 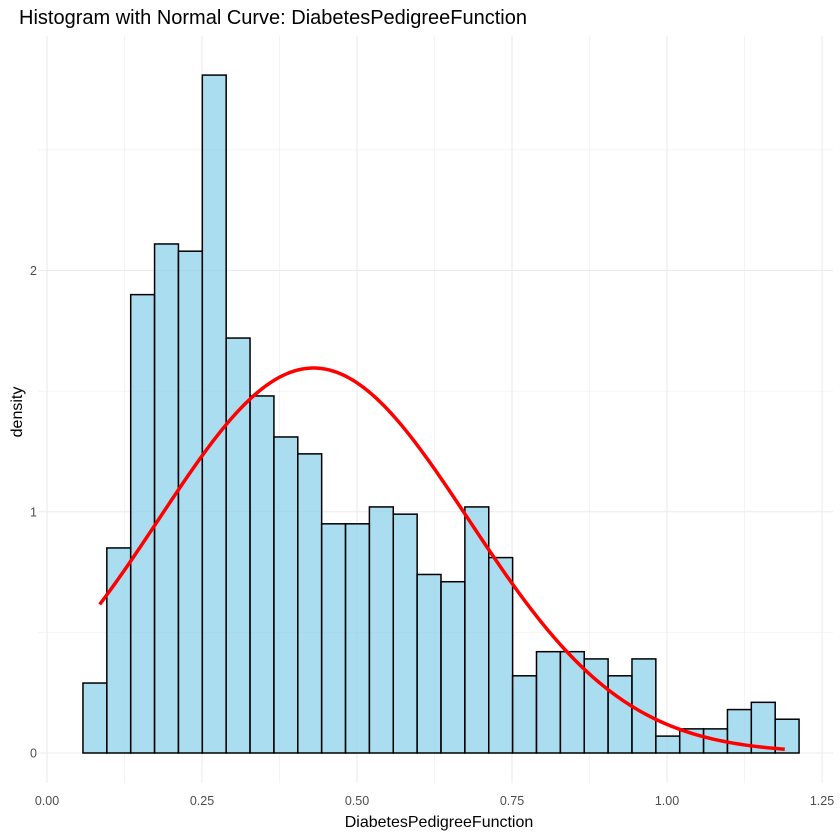 I want to click on y-tick-label: 0, so click(x=33, y=754).